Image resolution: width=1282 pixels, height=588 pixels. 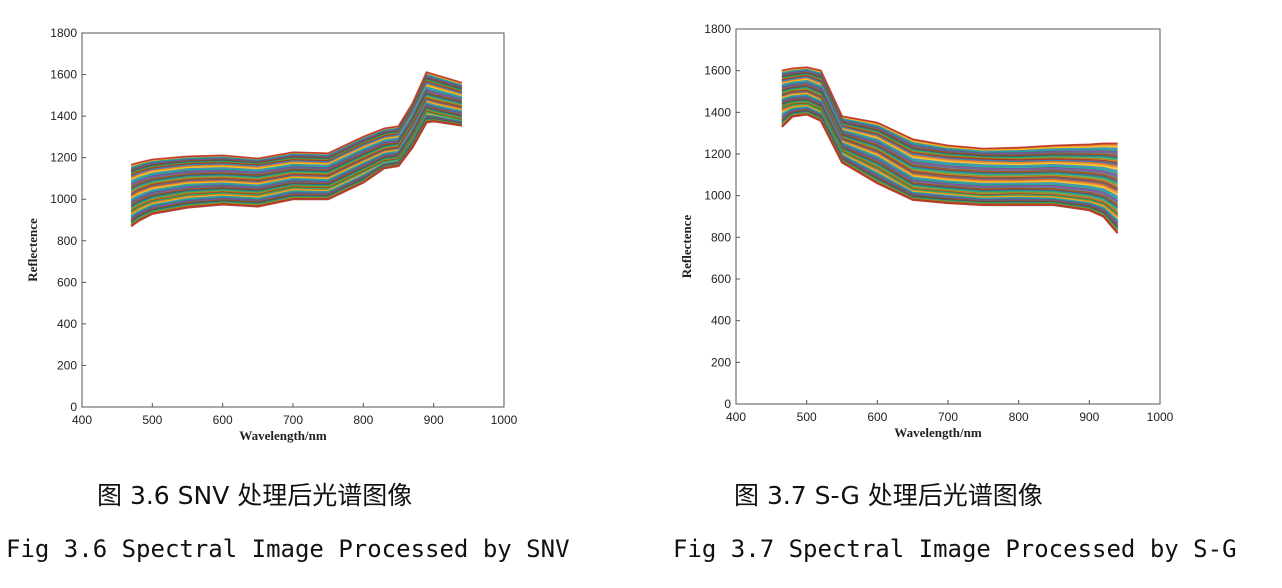 I want to click on left-caption-chinese: 图 3.6 SNV 处理后光谱图像, so click(x=255, y=495).